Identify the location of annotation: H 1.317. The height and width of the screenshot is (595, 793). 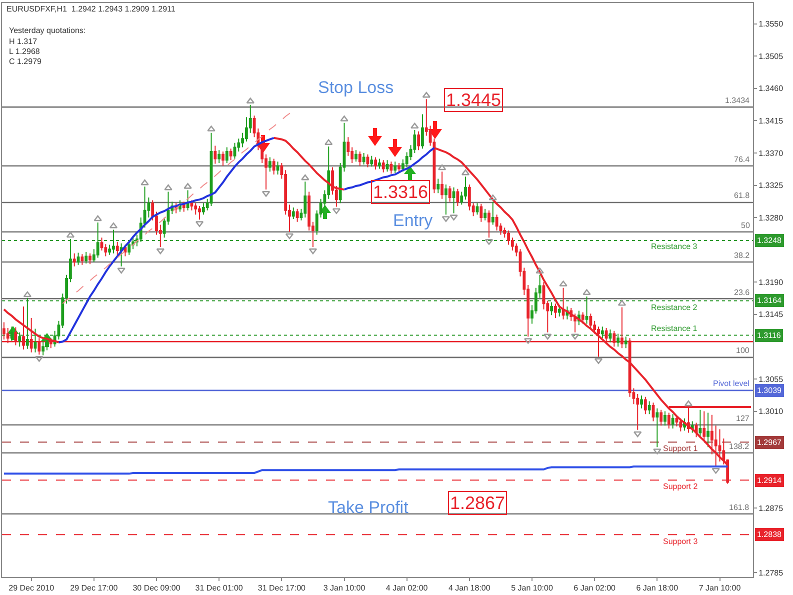
(23, 41).